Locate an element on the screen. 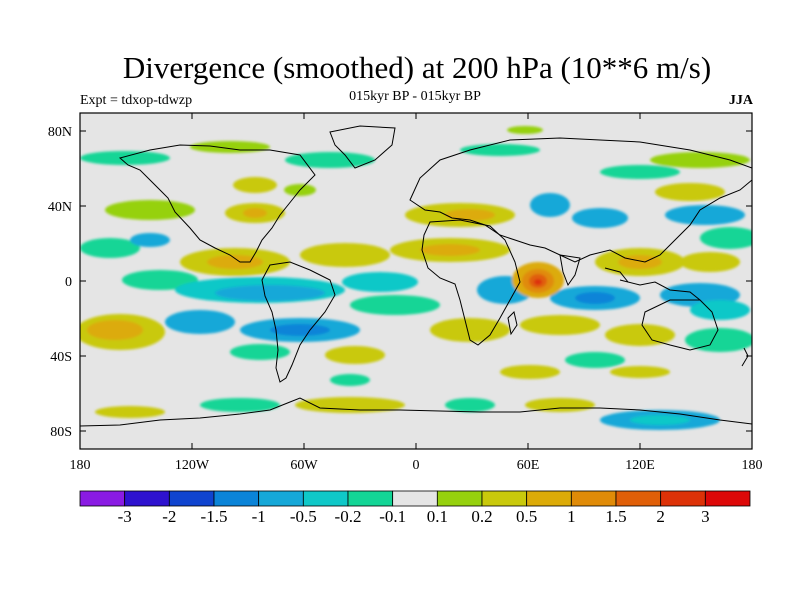 The image size is (800, 600). colorbar-label: 1 is located at coordinates (571, 516).